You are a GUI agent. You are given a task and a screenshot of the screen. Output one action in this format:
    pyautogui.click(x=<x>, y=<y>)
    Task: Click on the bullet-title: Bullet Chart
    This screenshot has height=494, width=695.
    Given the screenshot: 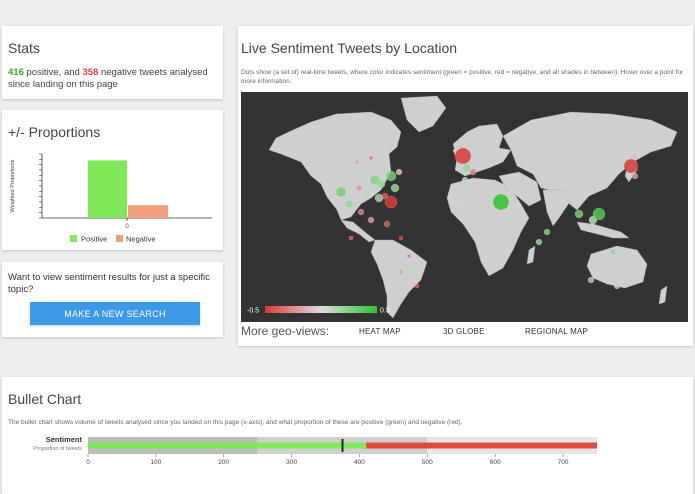 What is the action you would take?
    pyautogui.click(x=45, y=399)
    